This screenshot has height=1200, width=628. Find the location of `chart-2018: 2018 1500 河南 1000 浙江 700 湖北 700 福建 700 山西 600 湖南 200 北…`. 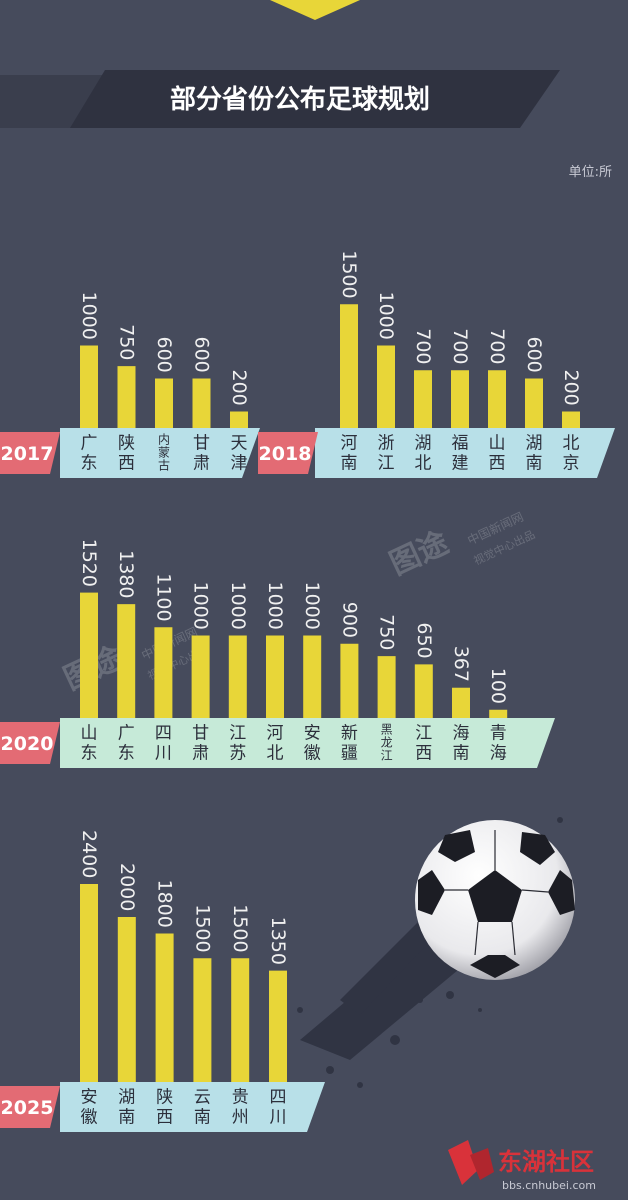

chart-2018: 2018 1500 河南 1000 浙江 700 湖北 700 福建 700 山西 600 湖南 200 北… is located at coordinates (436, 364).